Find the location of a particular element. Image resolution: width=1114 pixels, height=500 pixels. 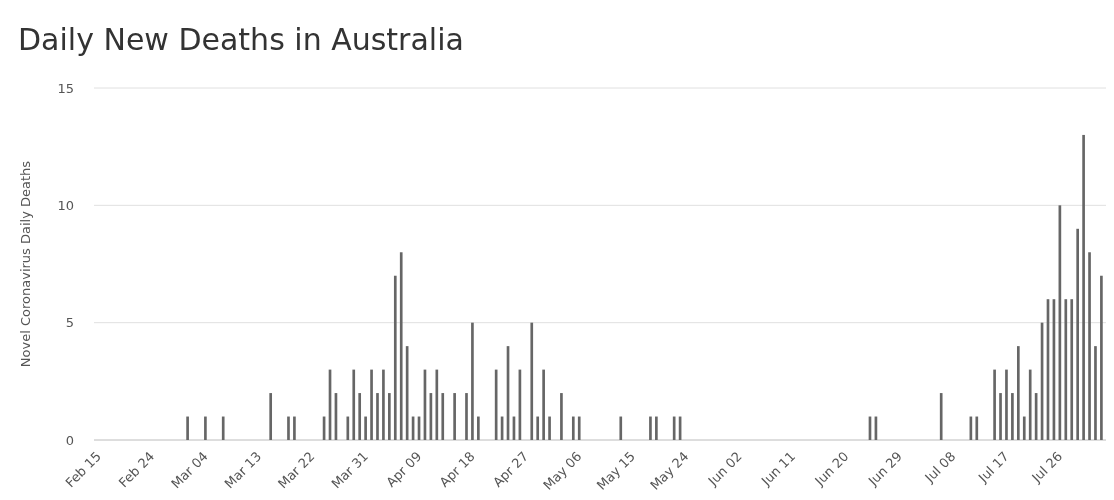

y-tick-label: 5 is located at coordinates (69, 323).